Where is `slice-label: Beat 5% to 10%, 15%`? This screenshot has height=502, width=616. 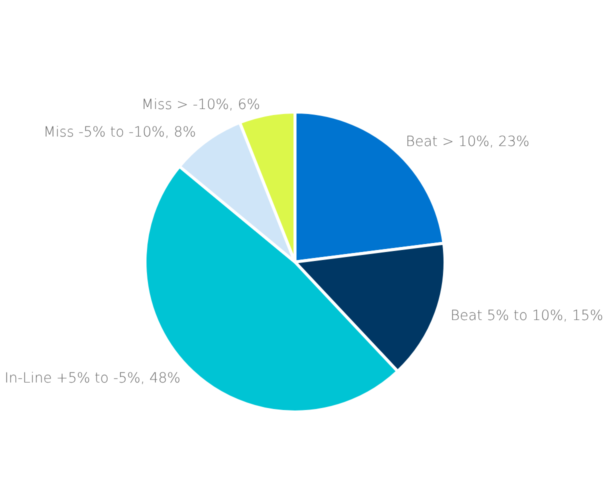
slice-label: Beat 5% to 10%, 15% is located at coordinates (527, 316).